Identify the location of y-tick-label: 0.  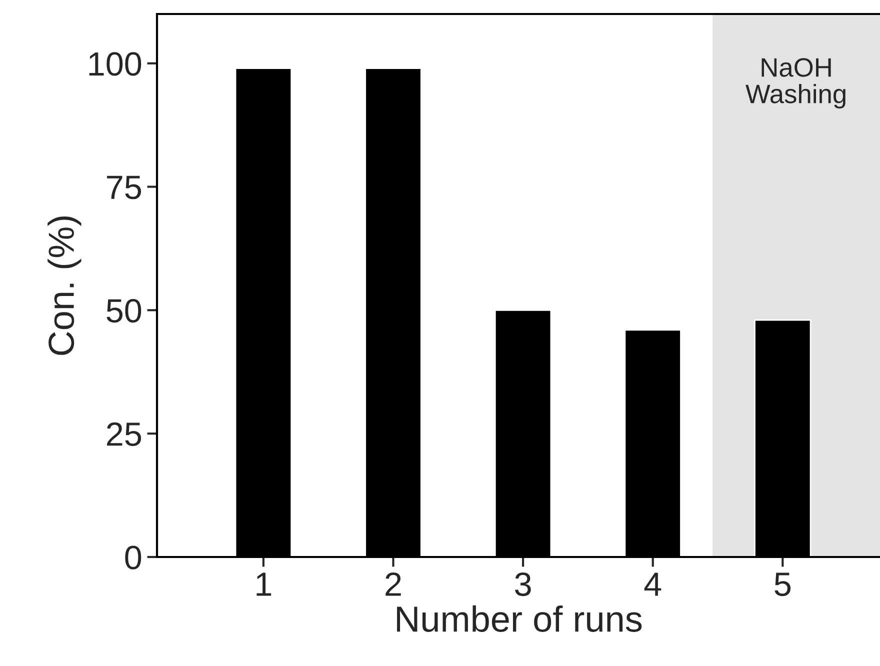
(133, 558).